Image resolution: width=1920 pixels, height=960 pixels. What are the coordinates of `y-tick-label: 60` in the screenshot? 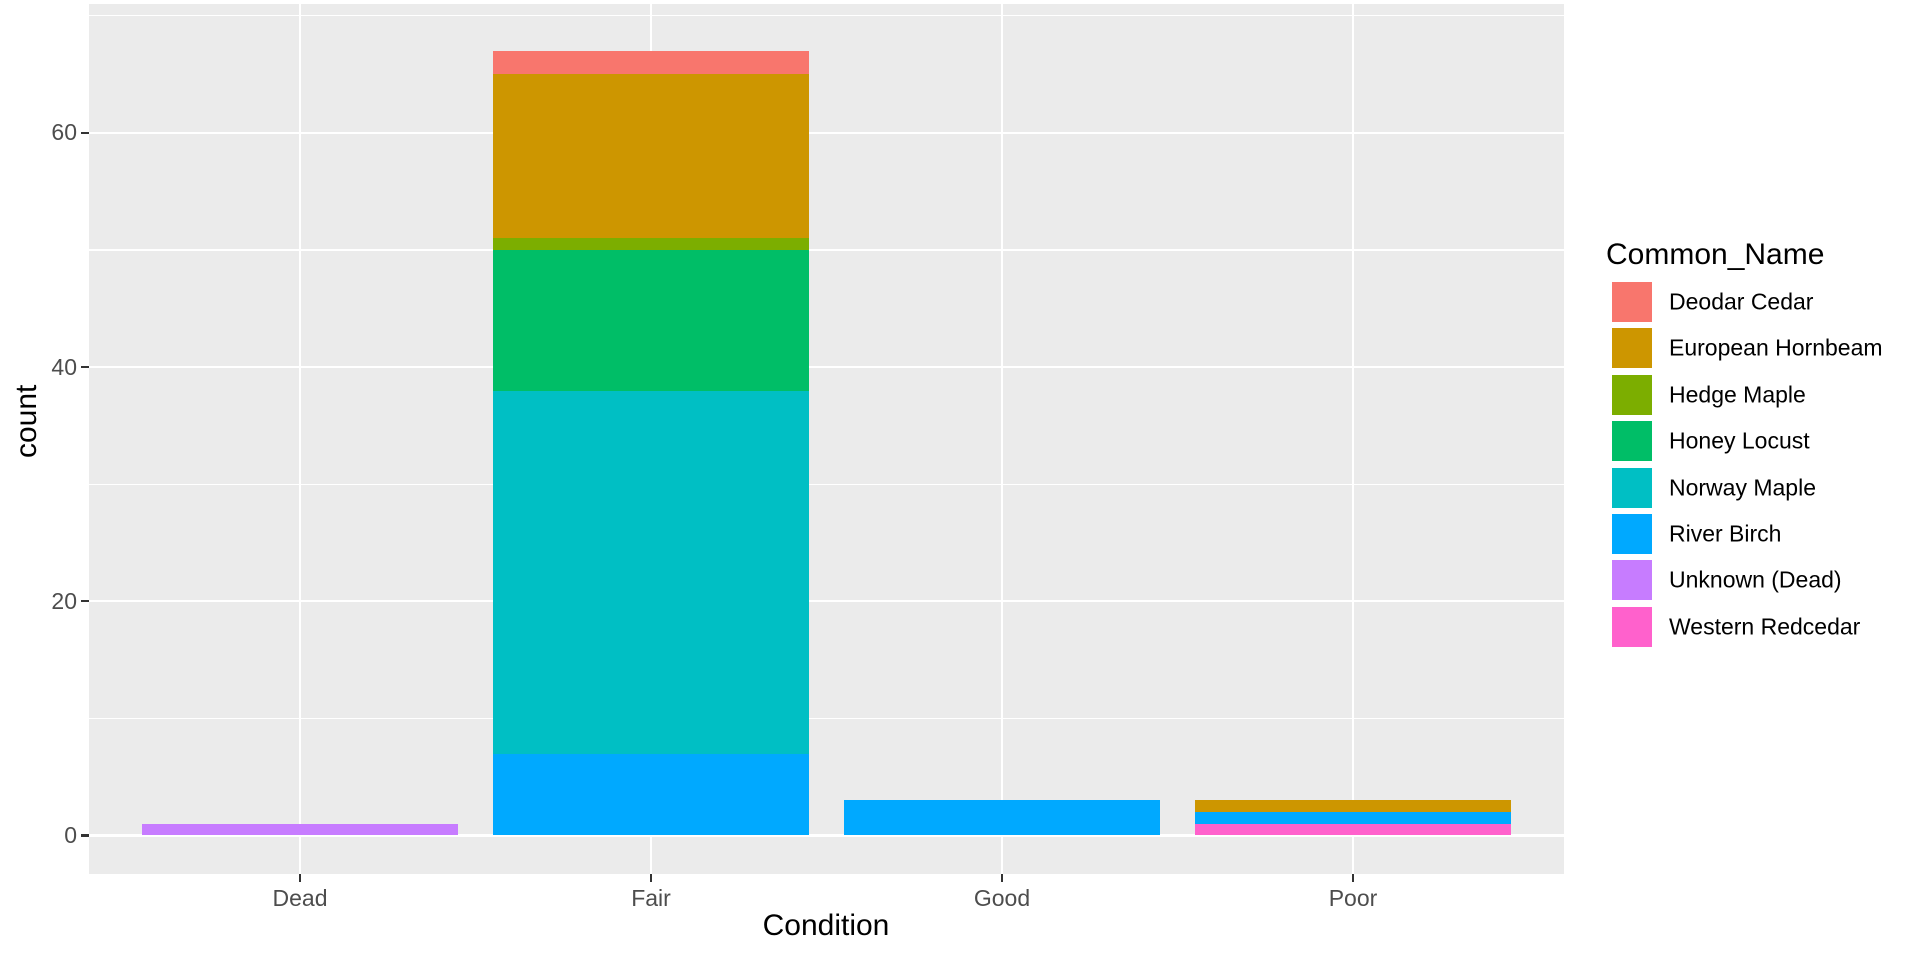 It's located at (64, 132).